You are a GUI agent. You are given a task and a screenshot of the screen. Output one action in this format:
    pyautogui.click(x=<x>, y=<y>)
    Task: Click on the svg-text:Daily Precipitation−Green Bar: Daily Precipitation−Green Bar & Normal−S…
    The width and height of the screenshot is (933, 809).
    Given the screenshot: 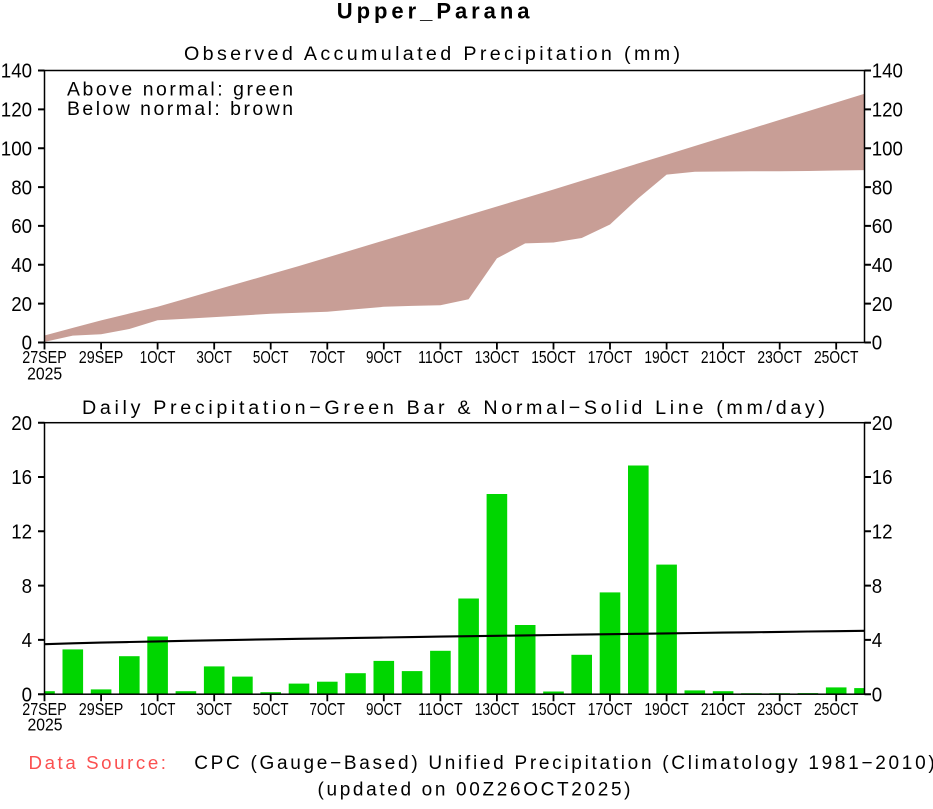 What is the action you would take?
    pyautogui.click(x=453, y=408)
    